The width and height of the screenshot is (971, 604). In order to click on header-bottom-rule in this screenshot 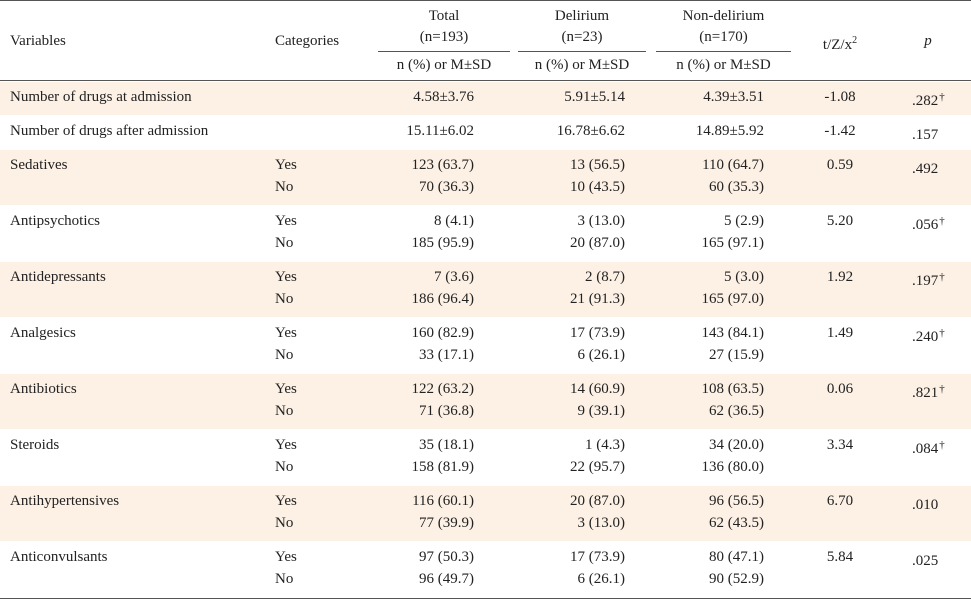, I will do `click(485, 80)`.